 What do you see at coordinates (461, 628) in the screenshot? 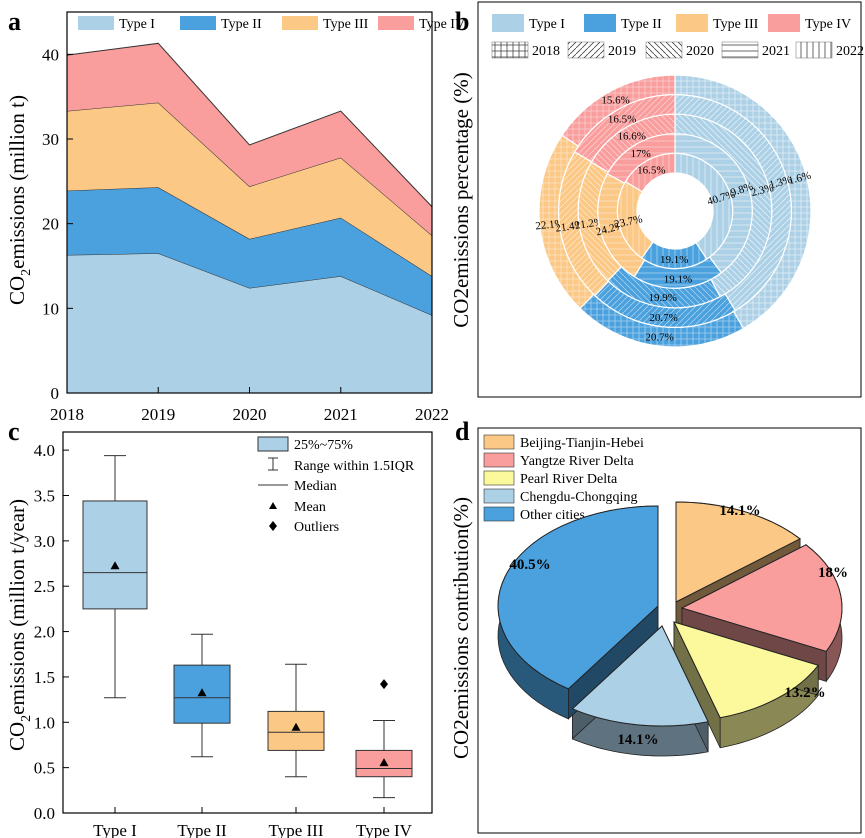
I see `panel-d-y-axis-title: CO2emissions contribution(%)` at bounding box center [461, 628].